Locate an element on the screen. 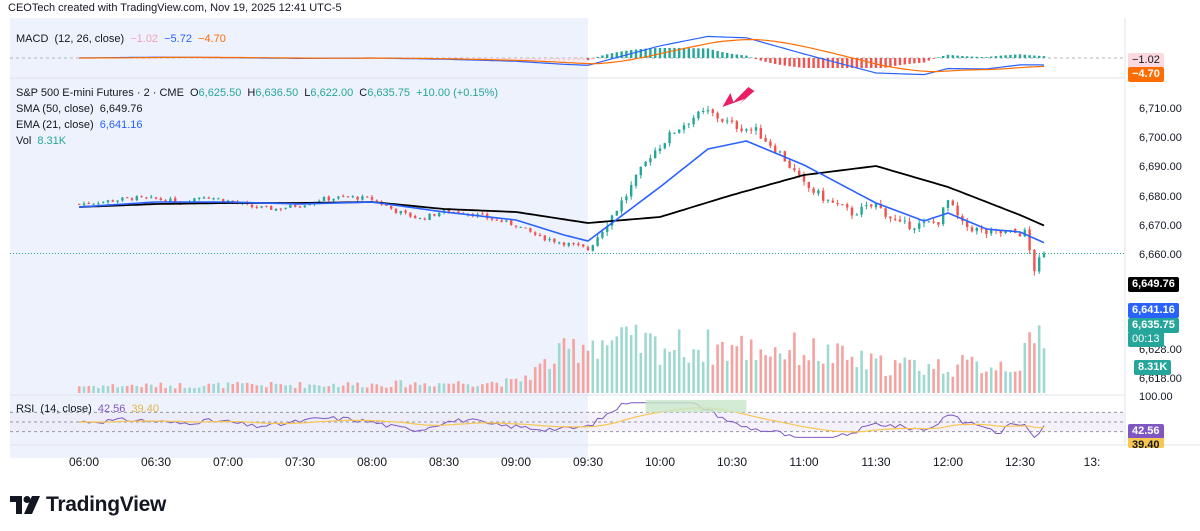 The image size is (1200, 531). ohlc-close: 6,635.75 is located at coordinates (389, 93).